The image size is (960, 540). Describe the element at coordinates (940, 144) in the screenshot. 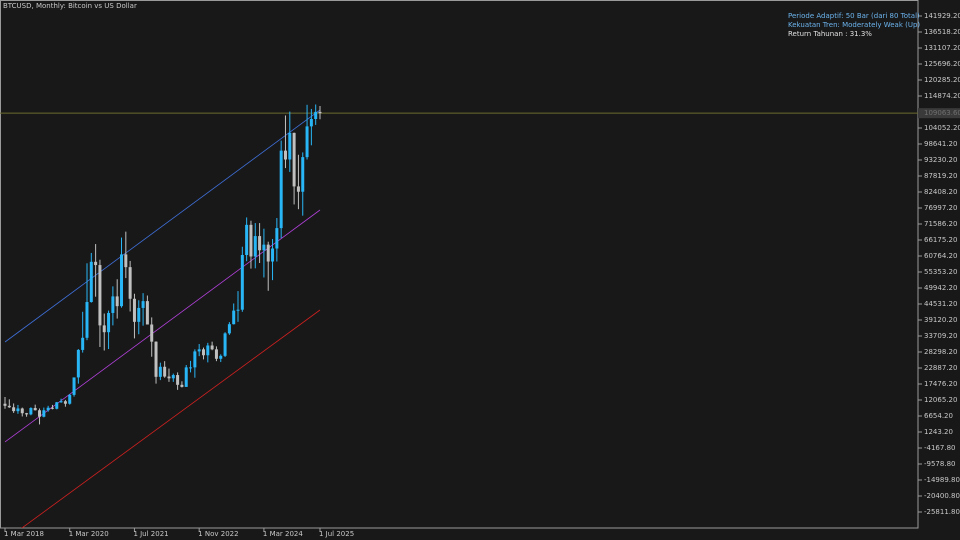

I see `y-tick-label: 98641.20` at that location.